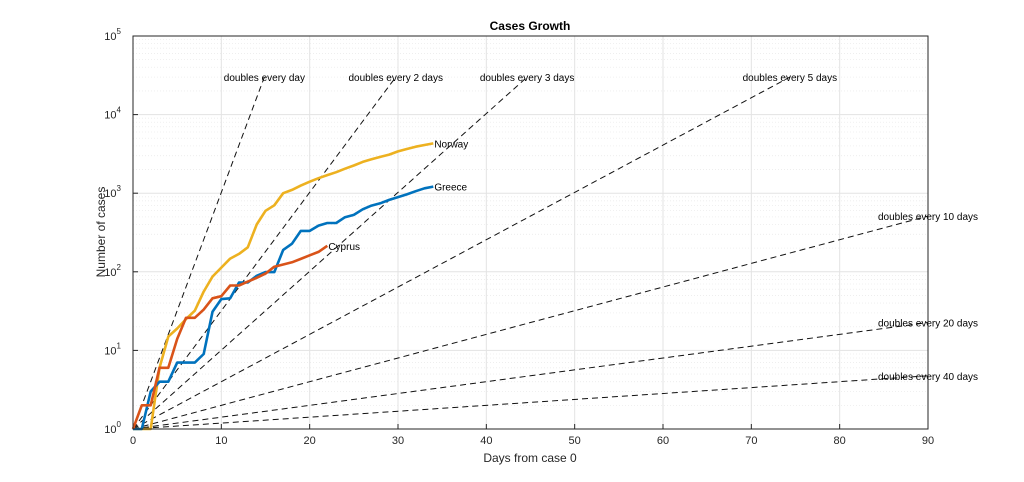 Image resolution: width=1024 pixels, height=482 pixels. I want to click on chart-title: Cases Growth, so click(530, 26).